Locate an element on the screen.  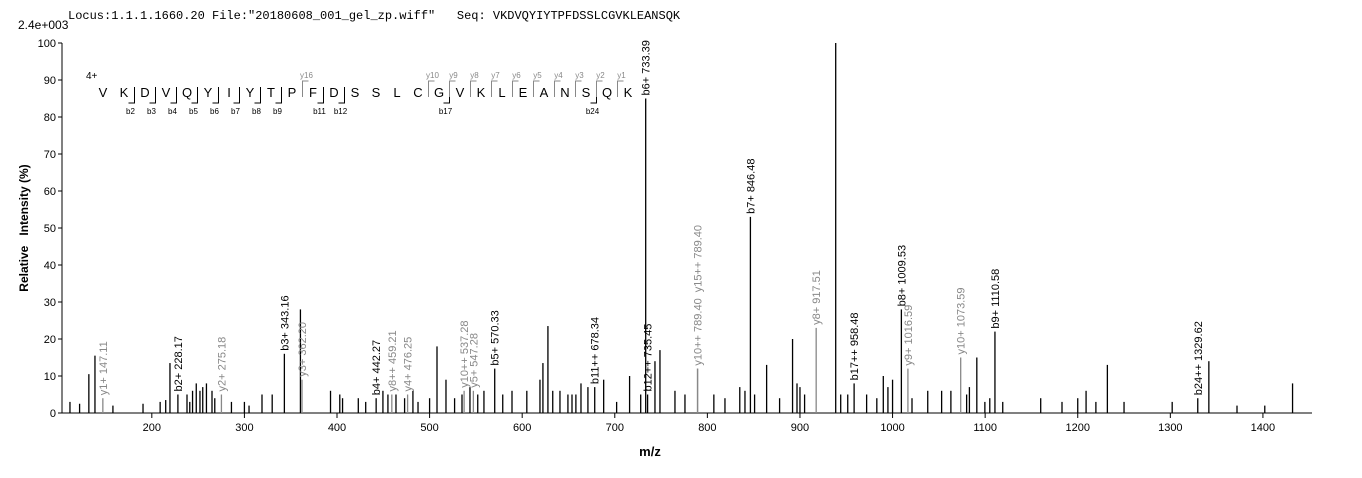
y-axis-label: Relative Intensity (%) is located at coordinates (24, 227).